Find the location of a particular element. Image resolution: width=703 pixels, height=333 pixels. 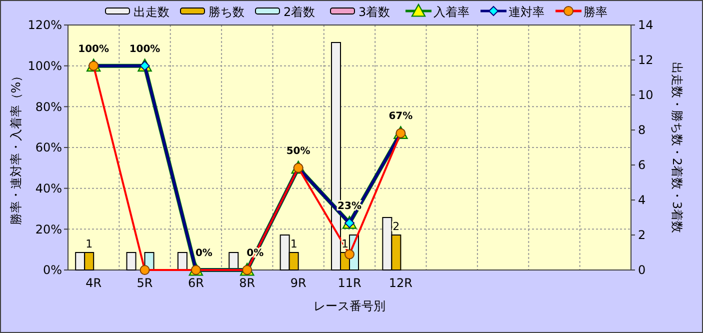

y2-tick-label: 0 is located at coordinates (642, 270).